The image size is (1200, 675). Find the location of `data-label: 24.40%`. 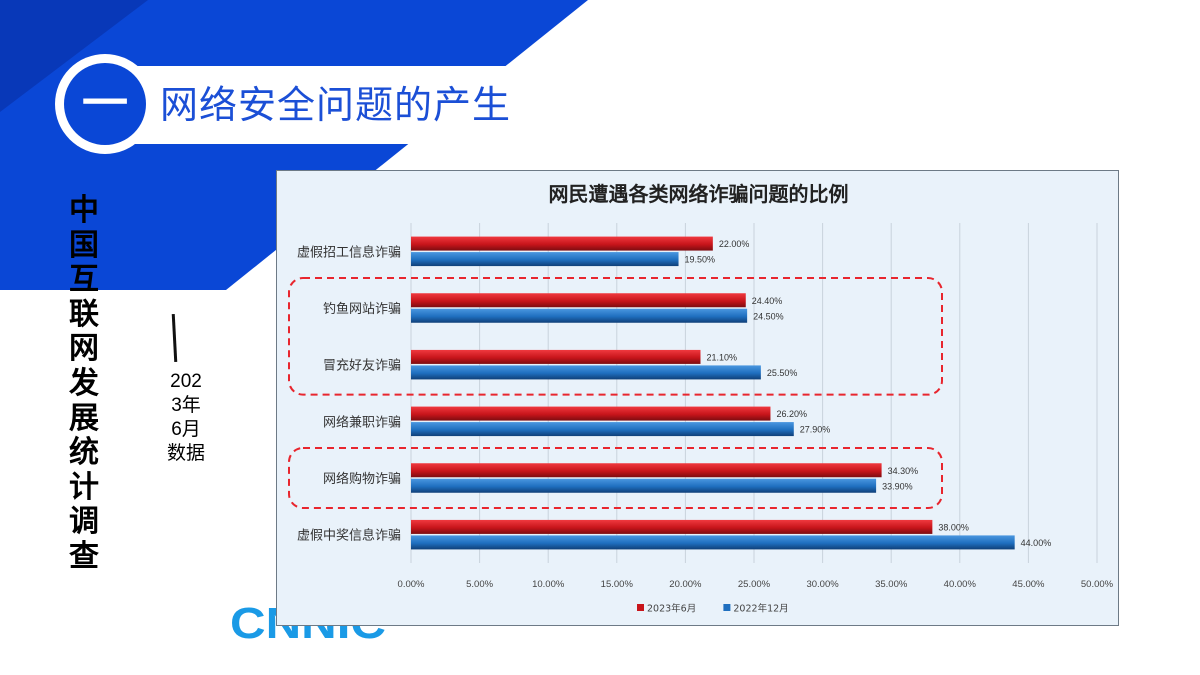

data-label: 24.40% is located at coordinates (767, 301).